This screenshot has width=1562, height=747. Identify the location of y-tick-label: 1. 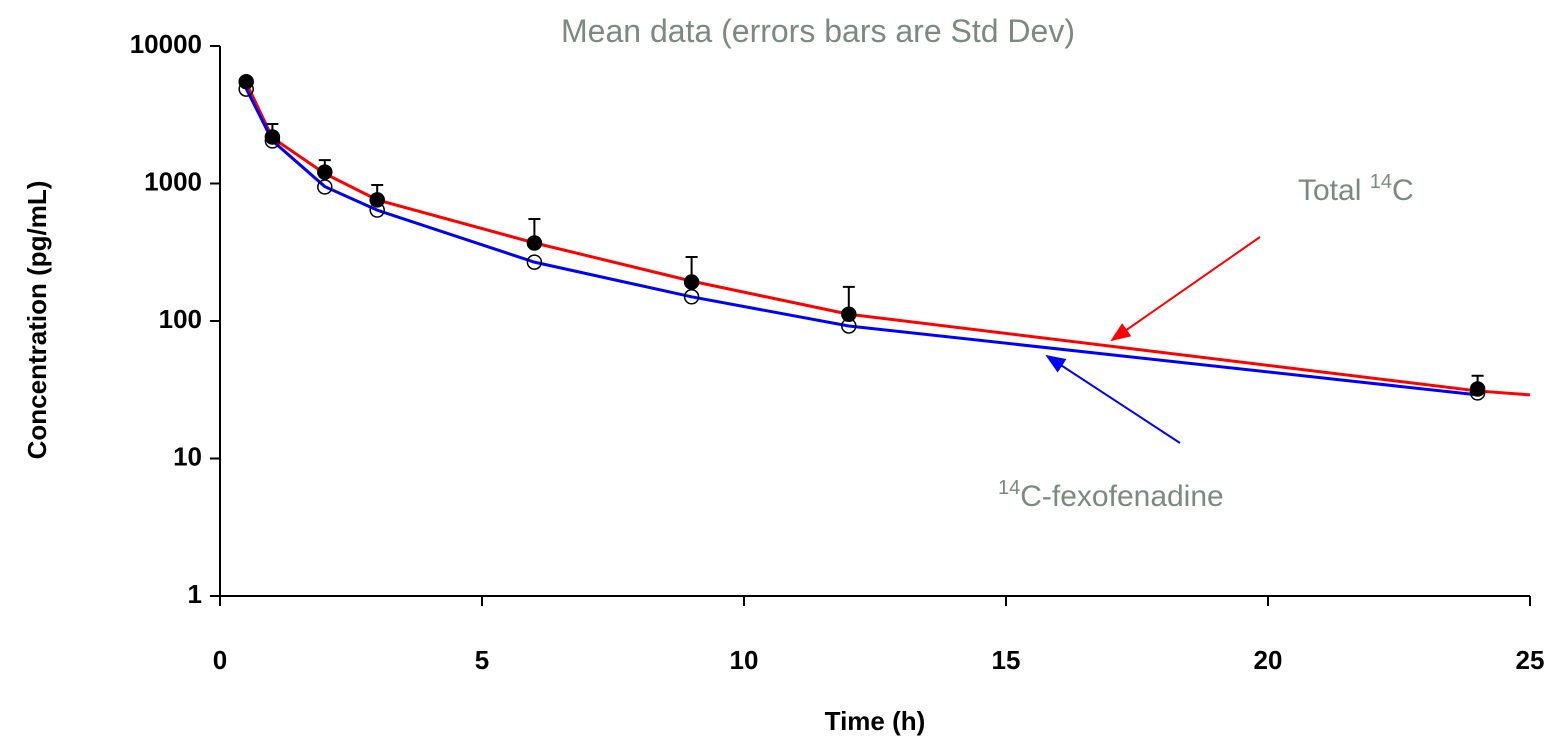
(195, 594).